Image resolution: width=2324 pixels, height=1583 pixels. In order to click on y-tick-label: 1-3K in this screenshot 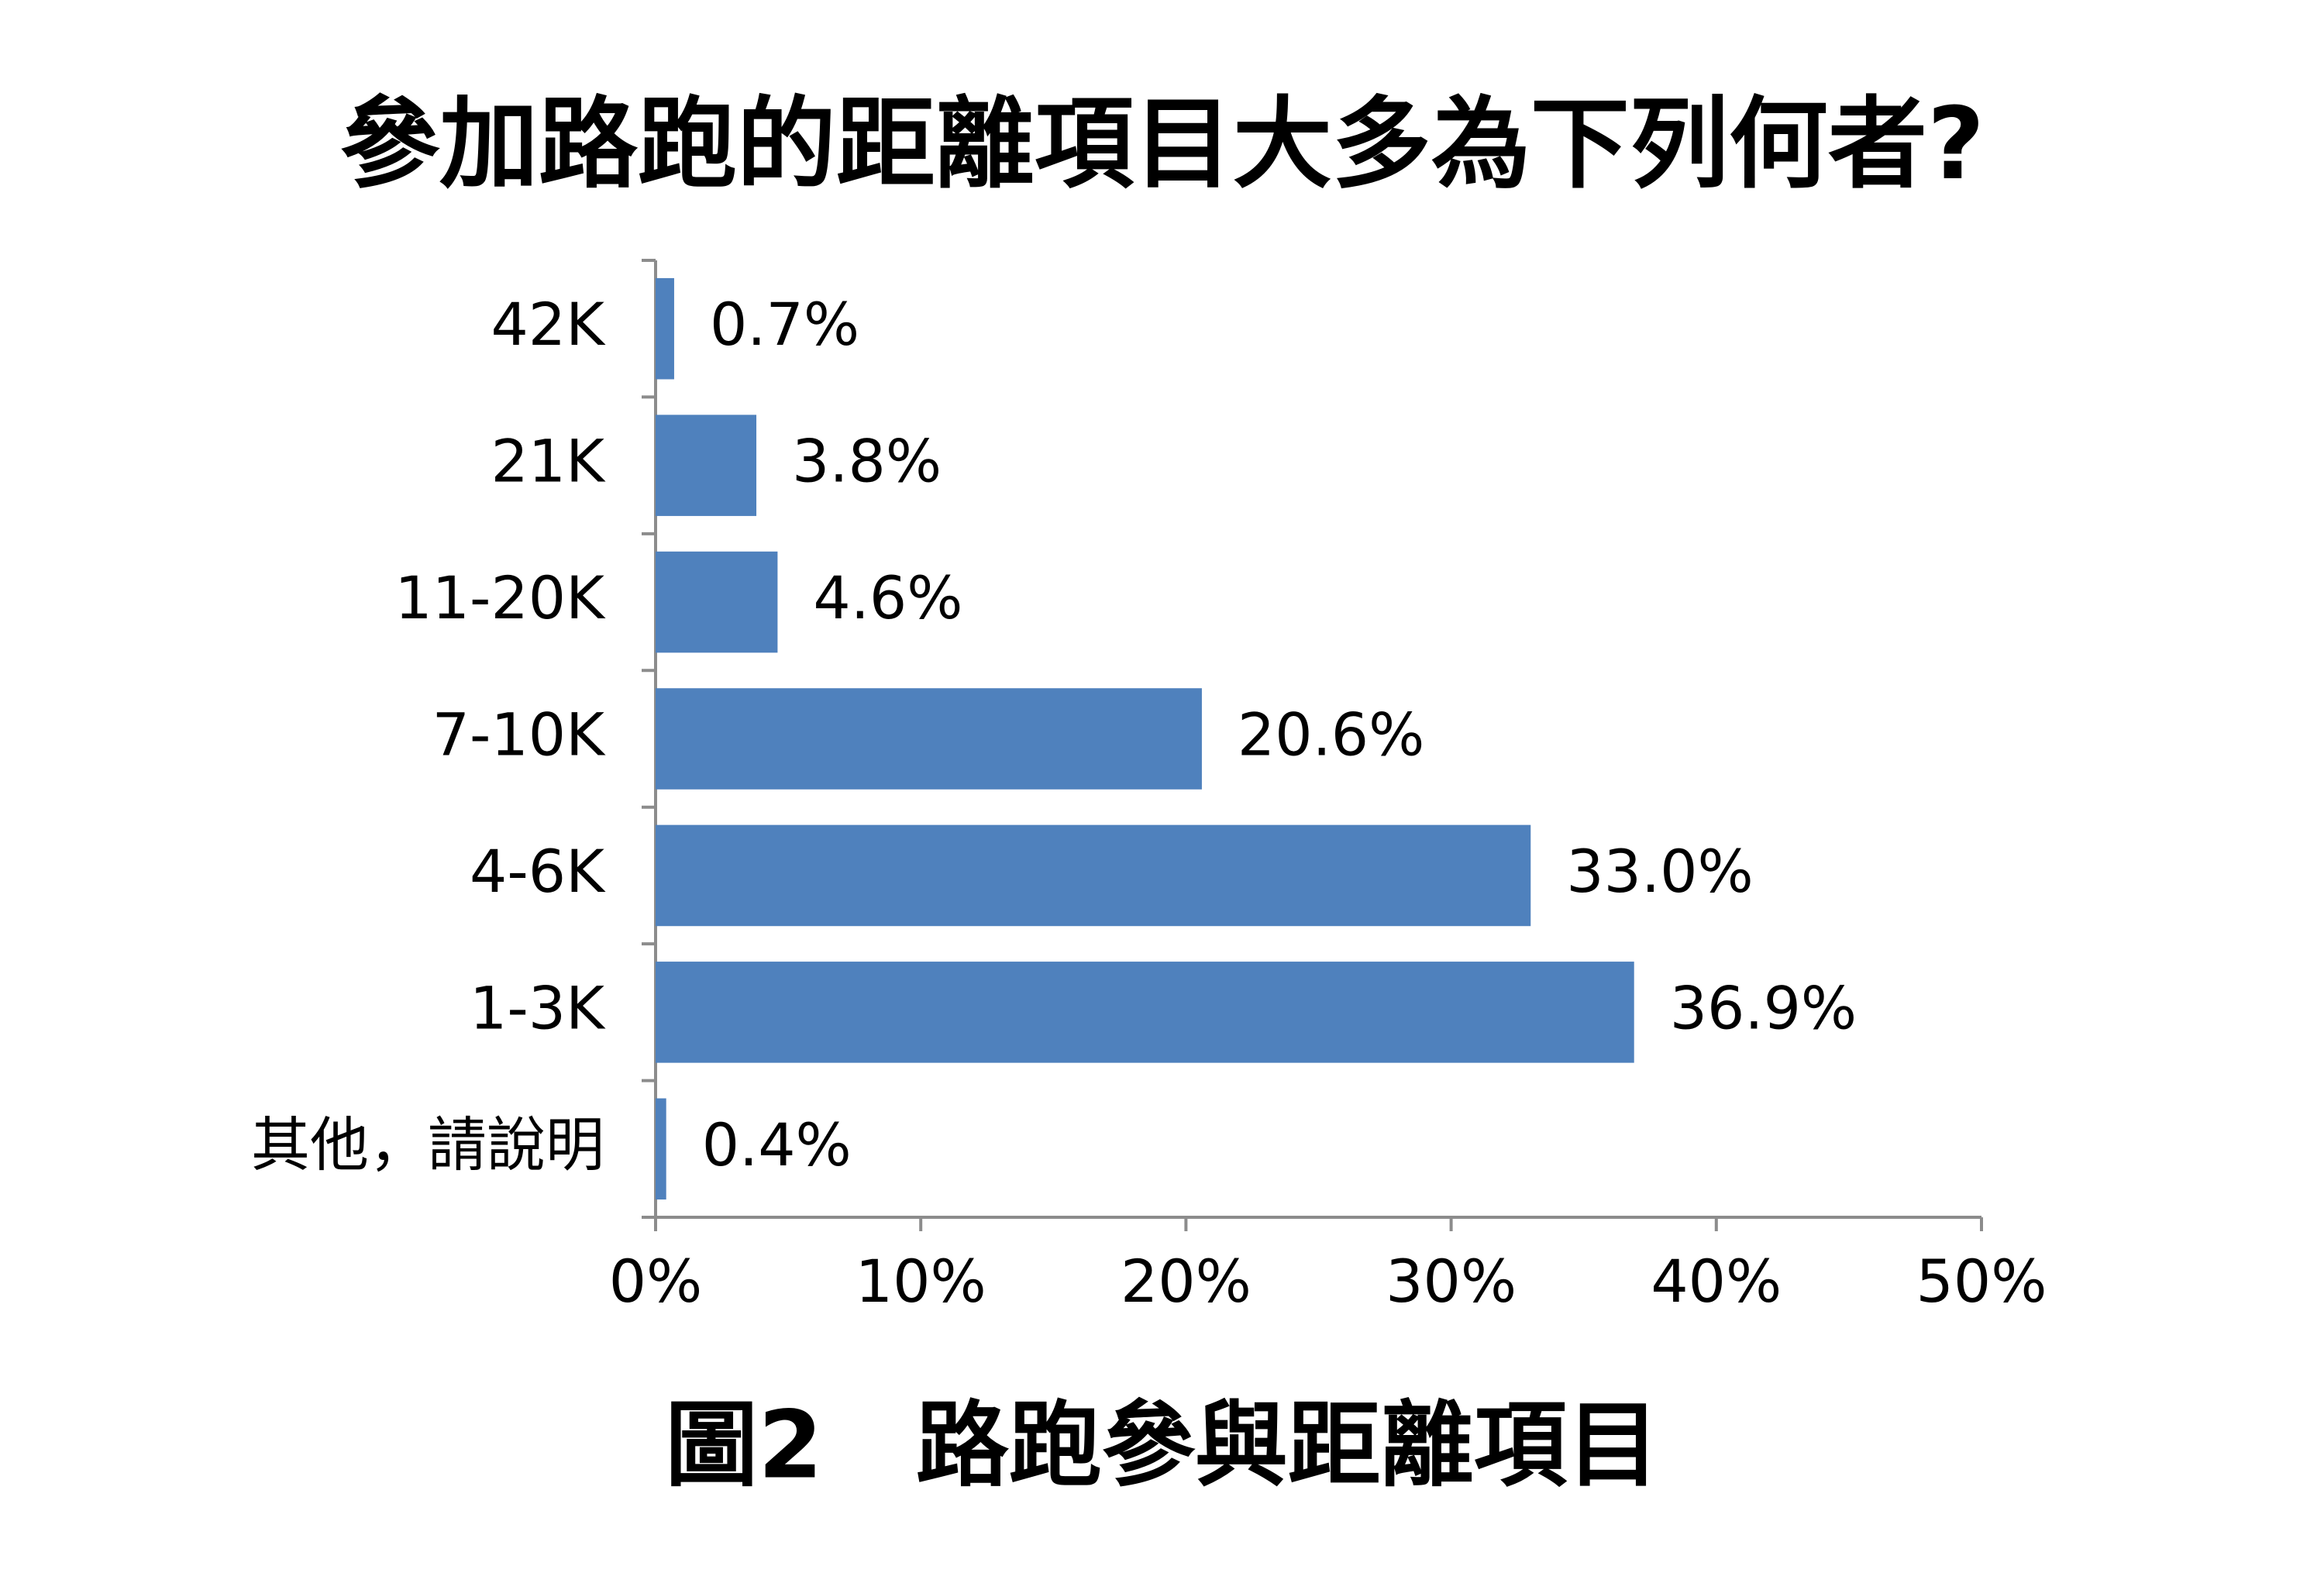, I will do `click(538, 1007)`.